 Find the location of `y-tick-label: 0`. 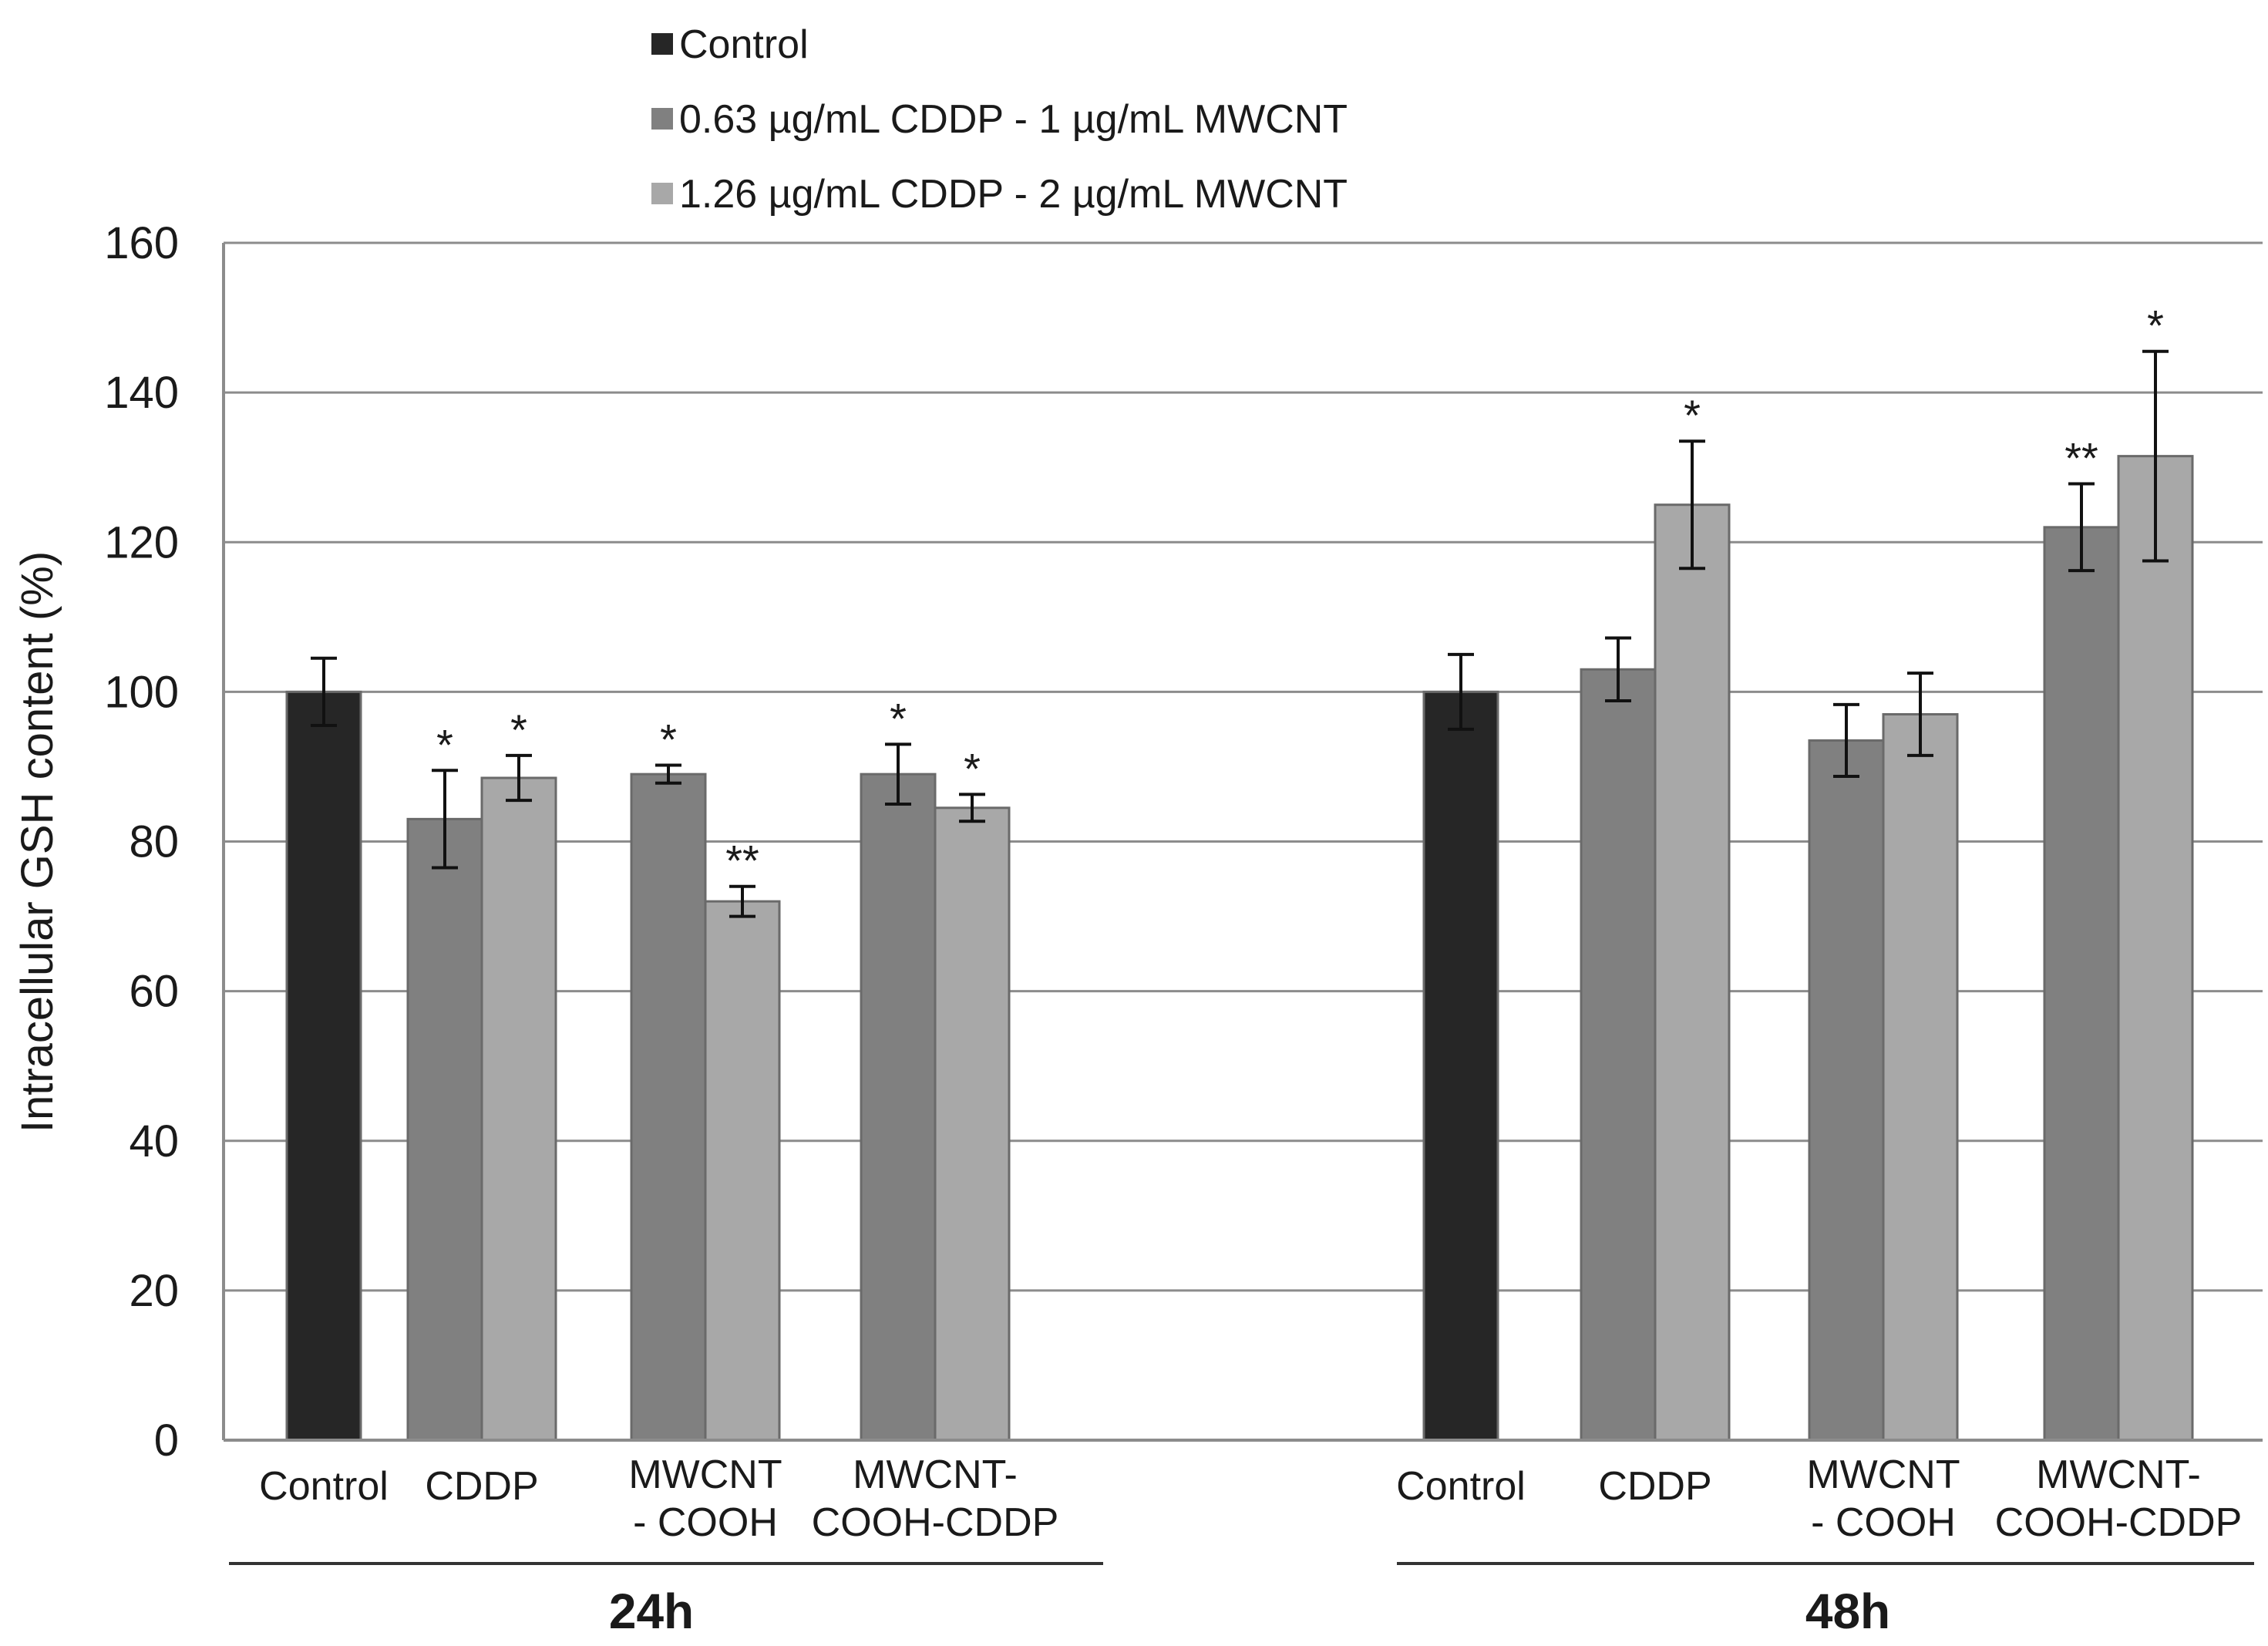

y-tick-label: 0 is located at coordinates (166, 1440).